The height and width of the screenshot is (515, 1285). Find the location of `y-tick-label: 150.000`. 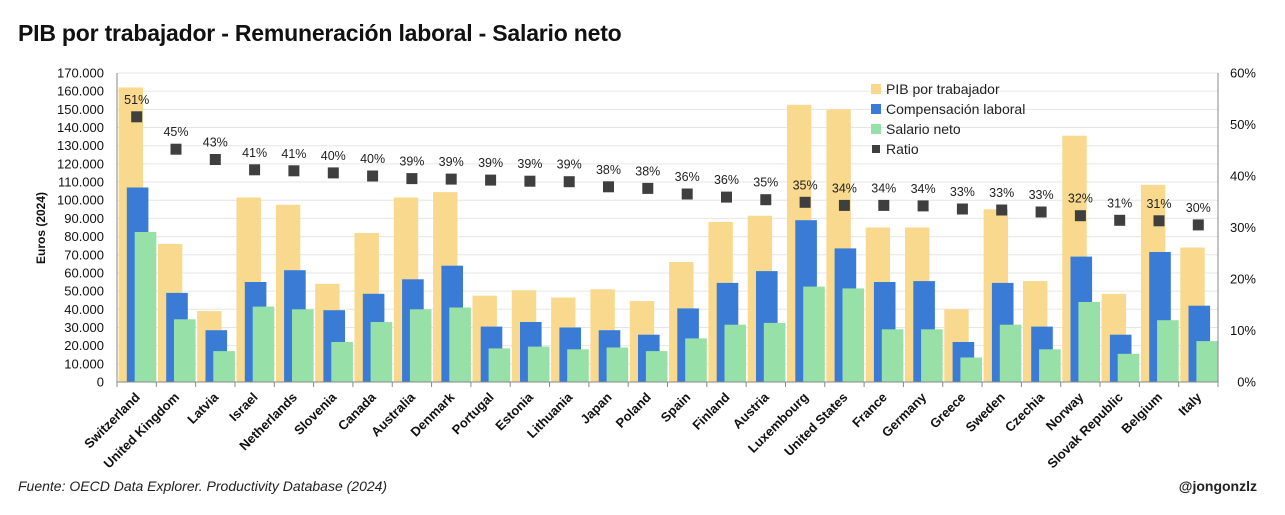

y-tick-label: 150.000 is located at coordinates (80, 109).